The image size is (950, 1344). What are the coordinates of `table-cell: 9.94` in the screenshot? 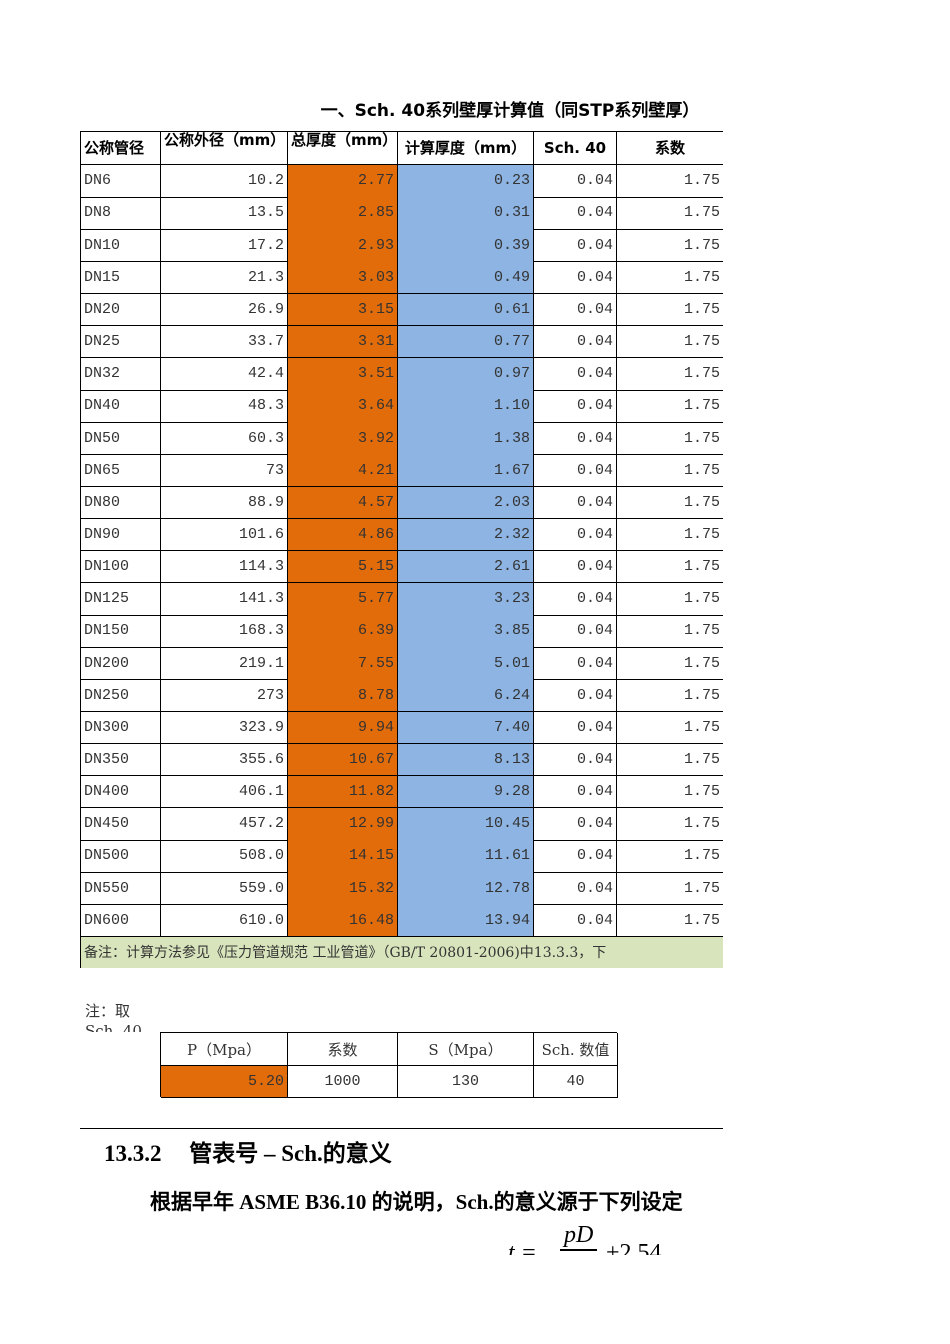 It's located at (343, 728).